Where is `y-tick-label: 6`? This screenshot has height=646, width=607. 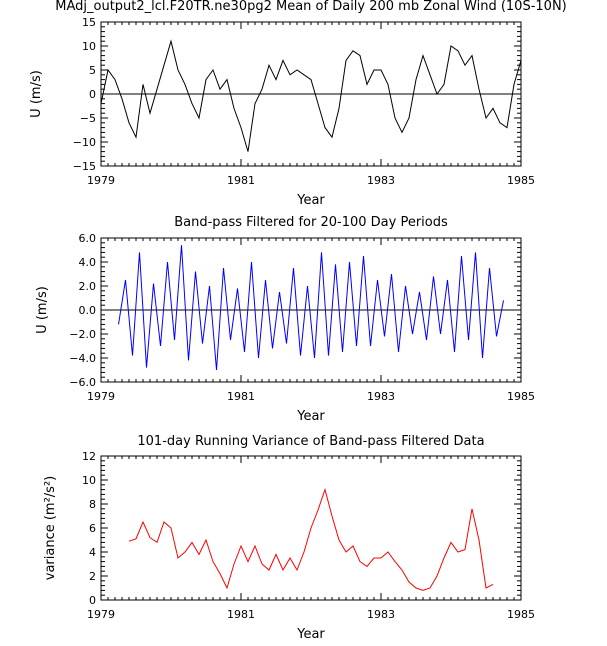 y-tick-label: 6 is located at coordinates (92, 528).